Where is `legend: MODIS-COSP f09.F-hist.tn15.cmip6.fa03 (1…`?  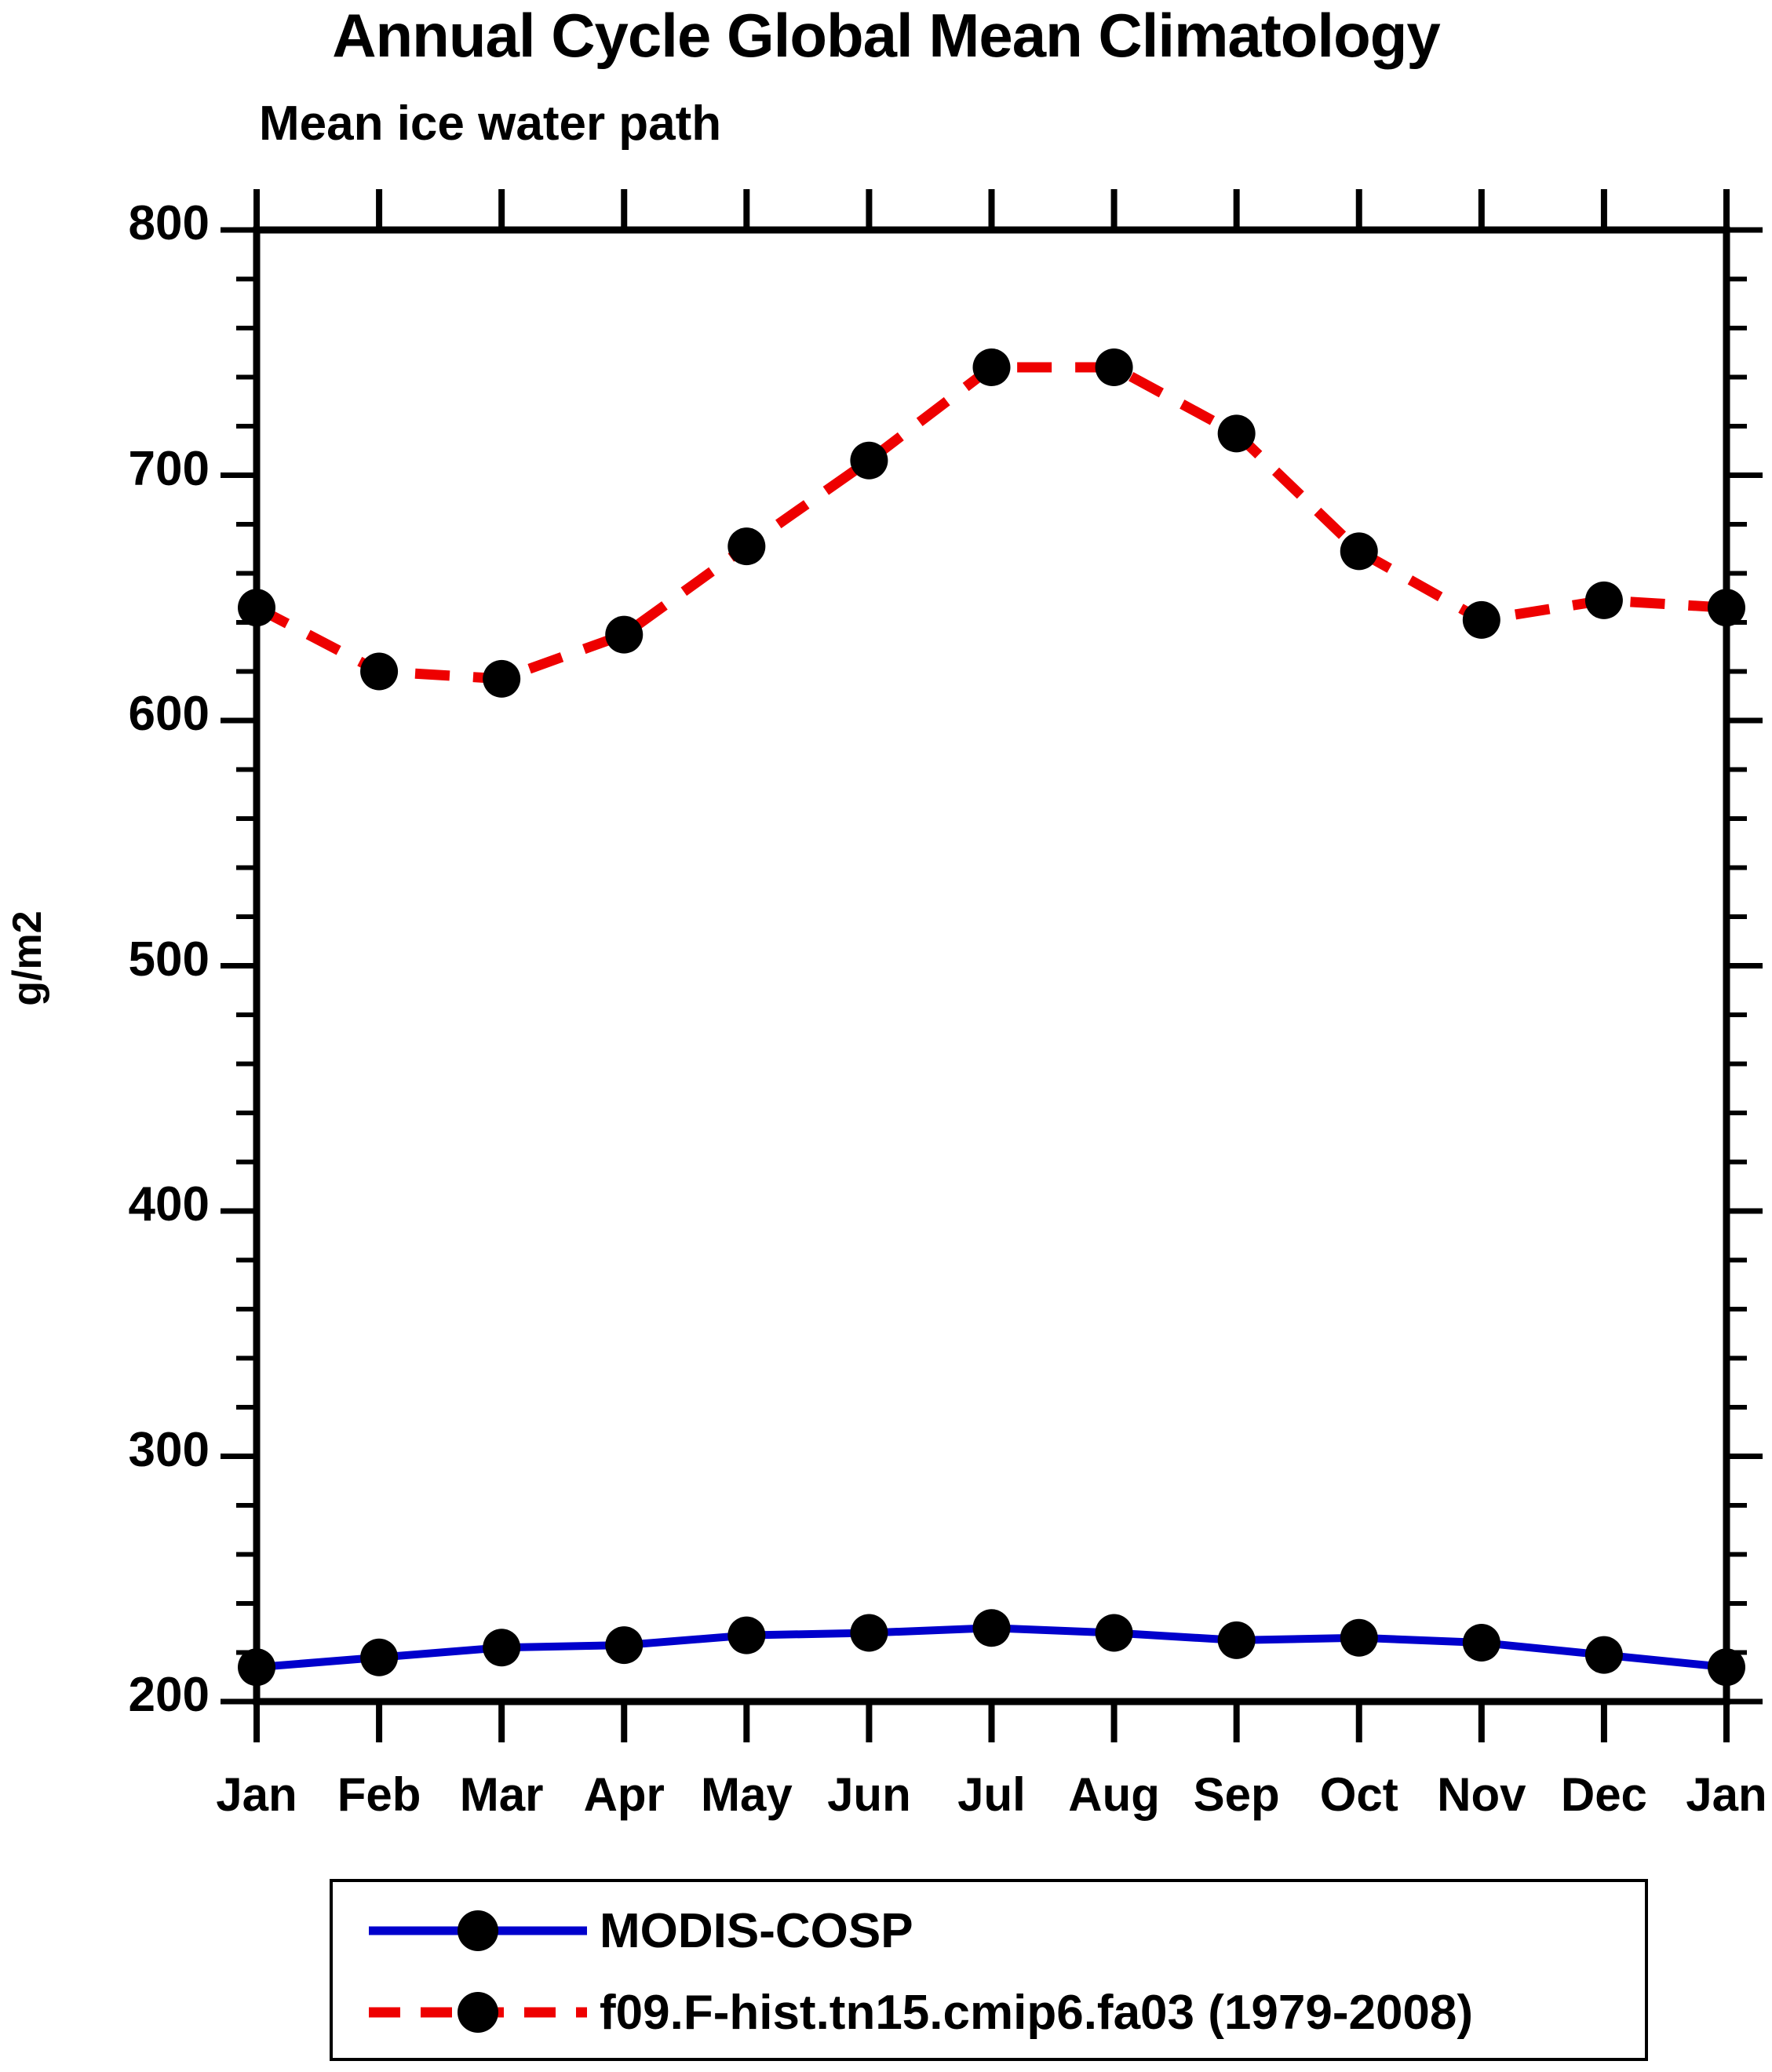
legend: MODIS-COSP f09.F-hist.tn15.cmip6.fa03 (1… is located at coordinates (989, 1970).